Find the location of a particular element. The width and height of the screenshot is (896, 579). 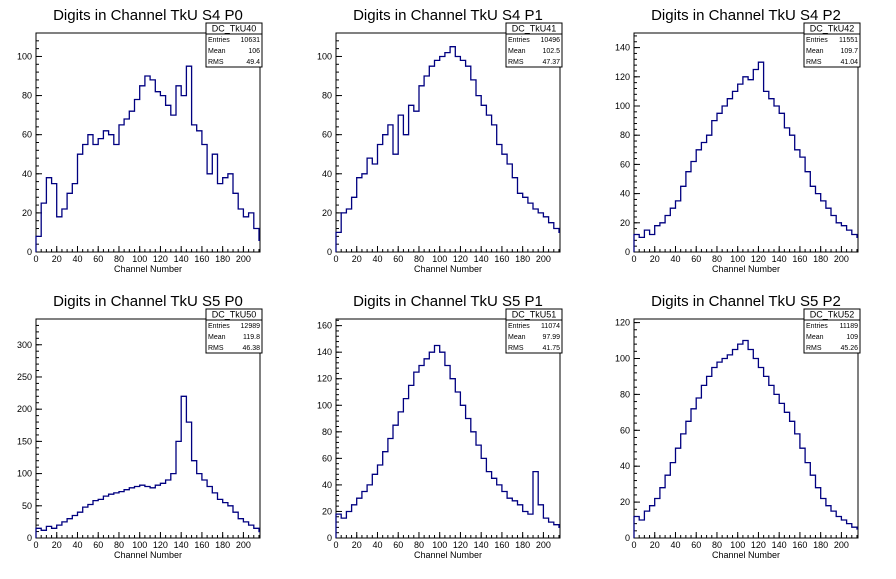

y-tick-label: 140 is located at coordinates (324, 352).